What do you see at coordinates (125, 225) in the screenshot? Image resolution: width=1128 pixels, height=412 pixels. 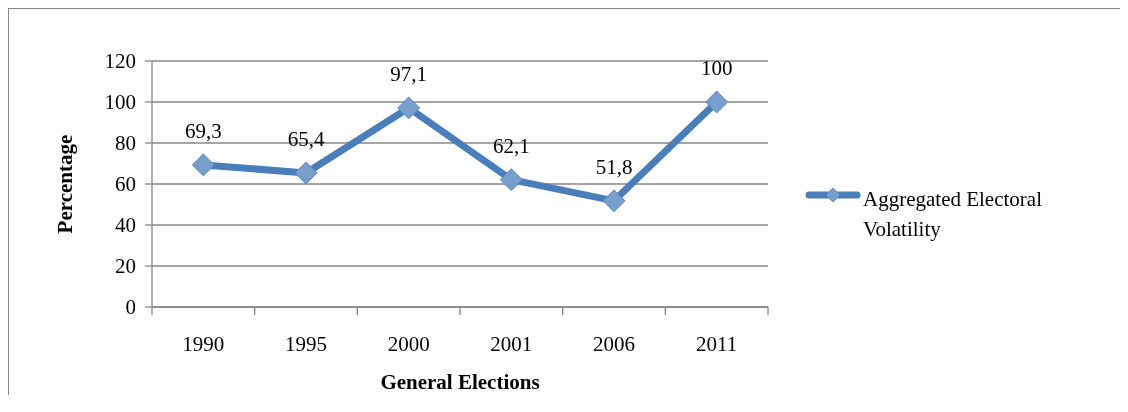 I see `y-tick-label: 40` at bounding box center [125, 225].